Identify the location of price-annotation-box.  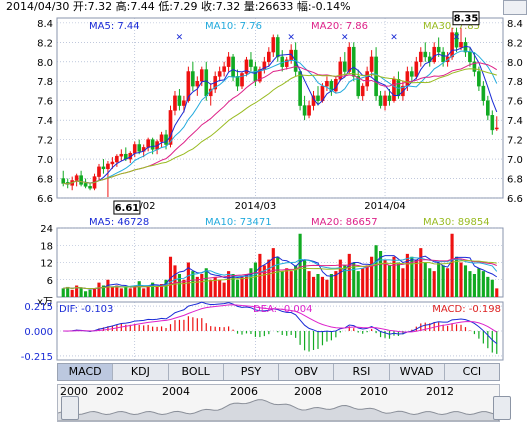
(466, 18).